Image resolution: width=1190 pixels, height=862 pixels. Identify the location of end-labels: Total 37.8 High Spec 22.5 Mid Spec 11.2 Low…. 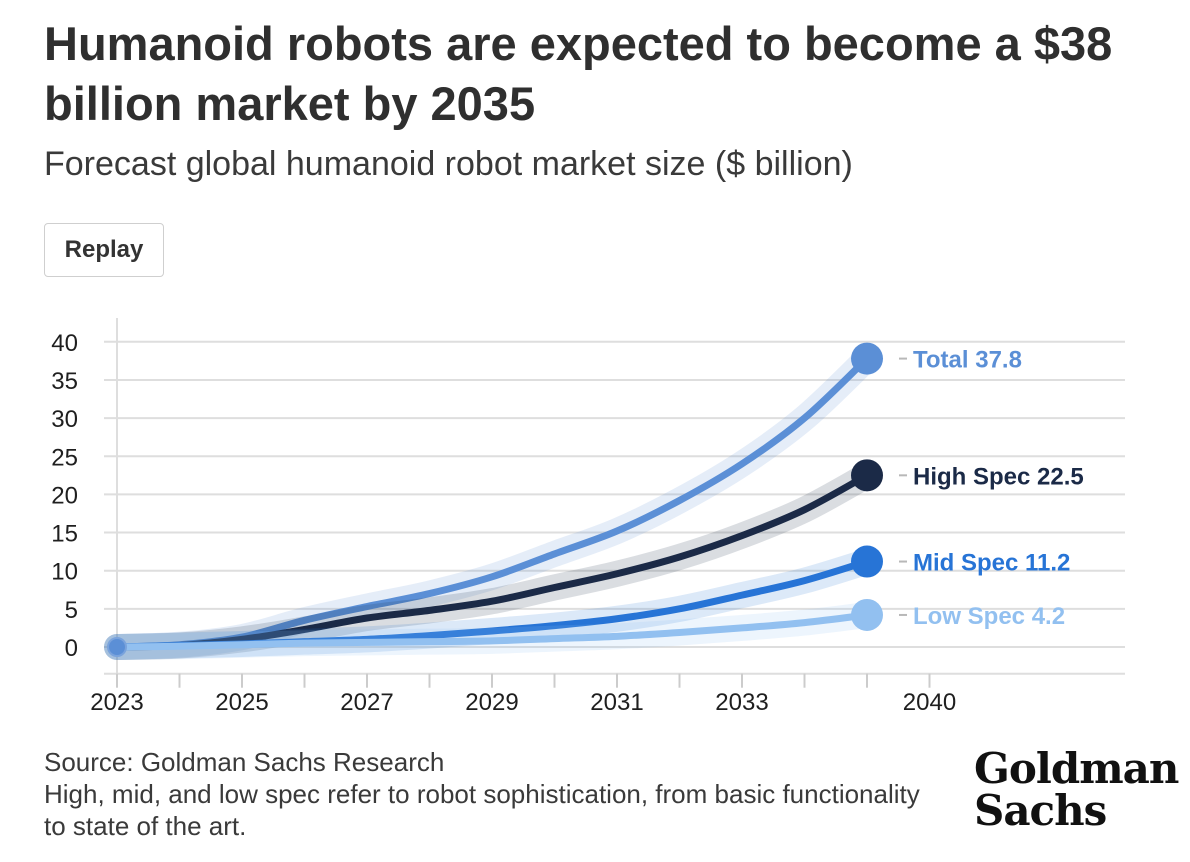
(991, 488).